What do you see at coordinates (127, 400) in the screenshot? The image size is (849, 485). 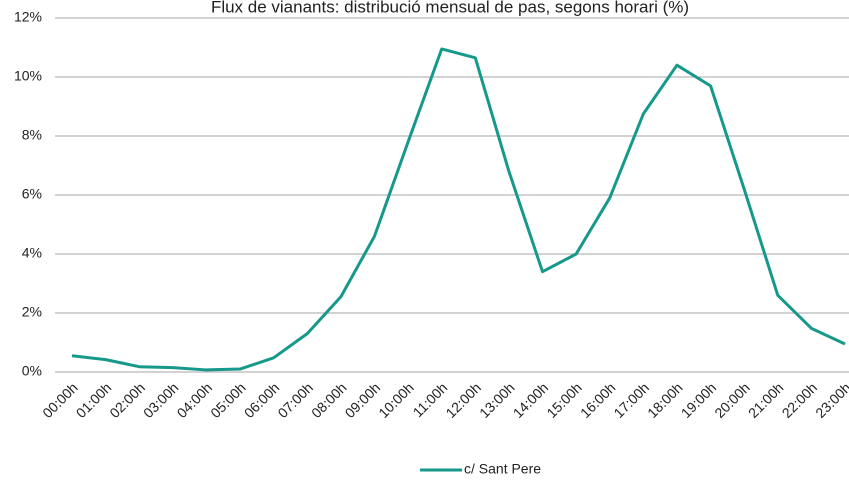 I see `x-tick-label: 02:00h` at bounding box center [127, 400].